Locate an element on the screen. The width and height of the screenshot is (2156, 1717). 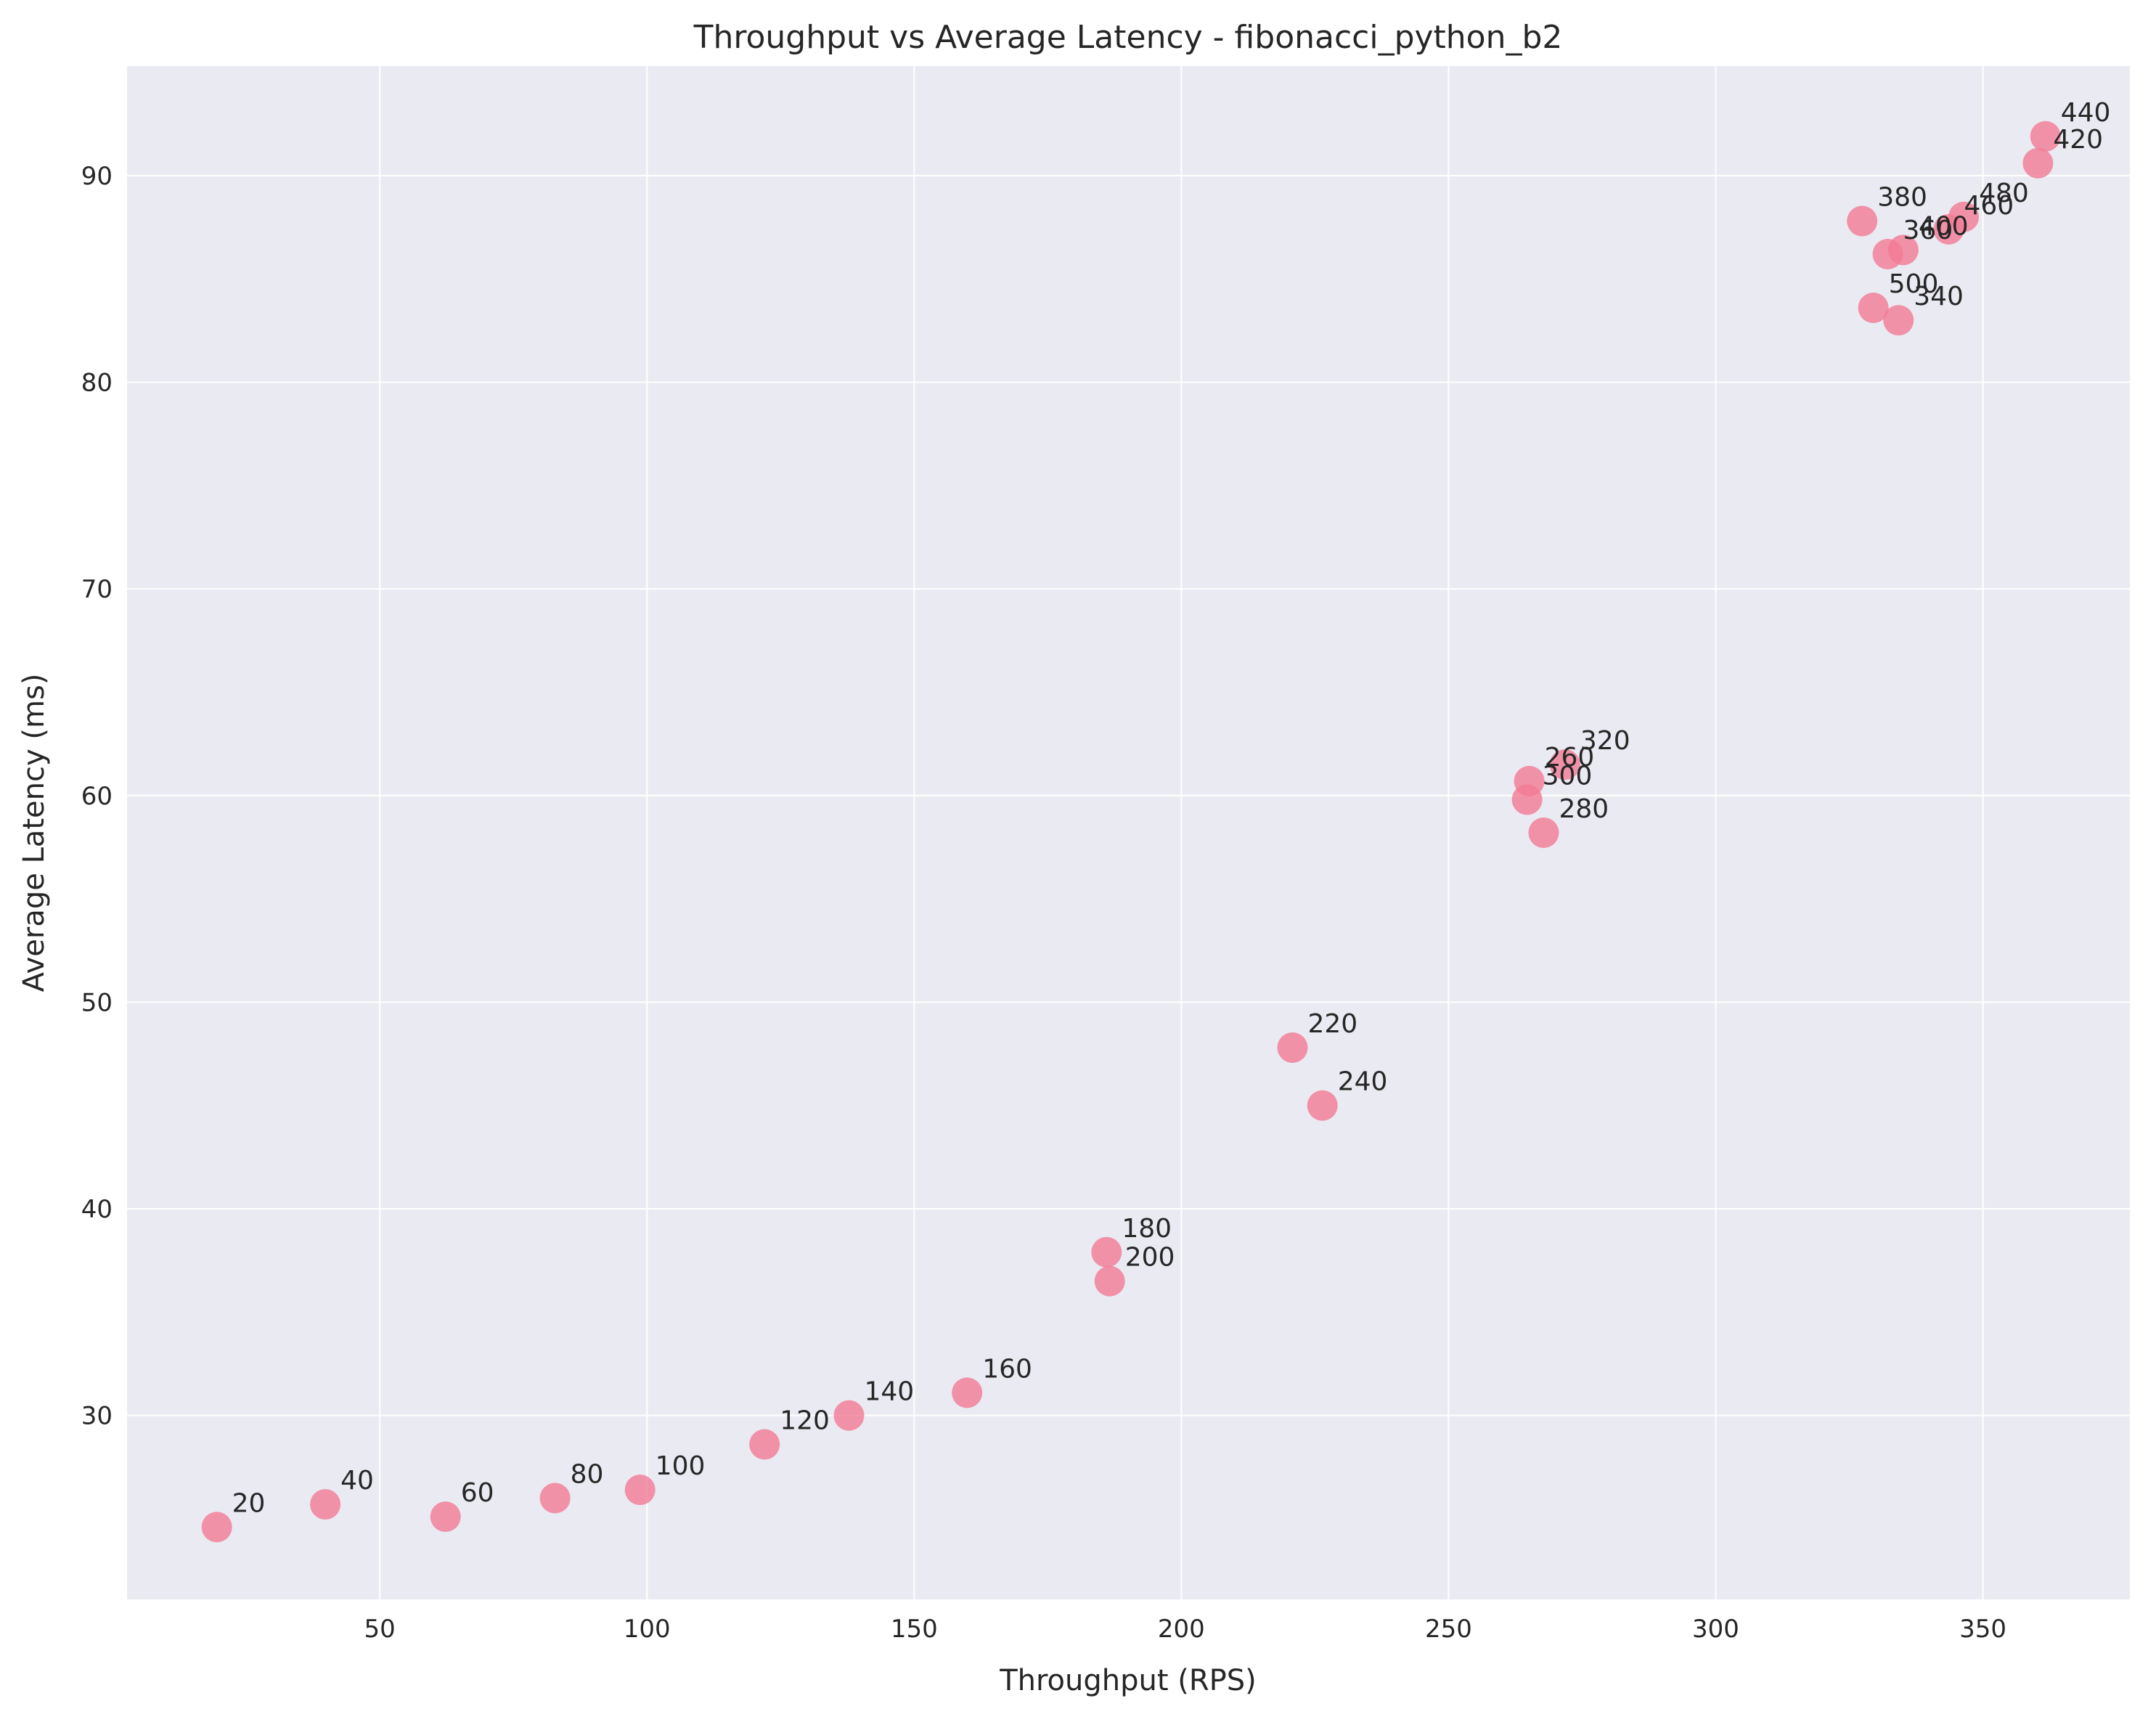
y-tick-label: 70 is located at coordinates (97, 589).